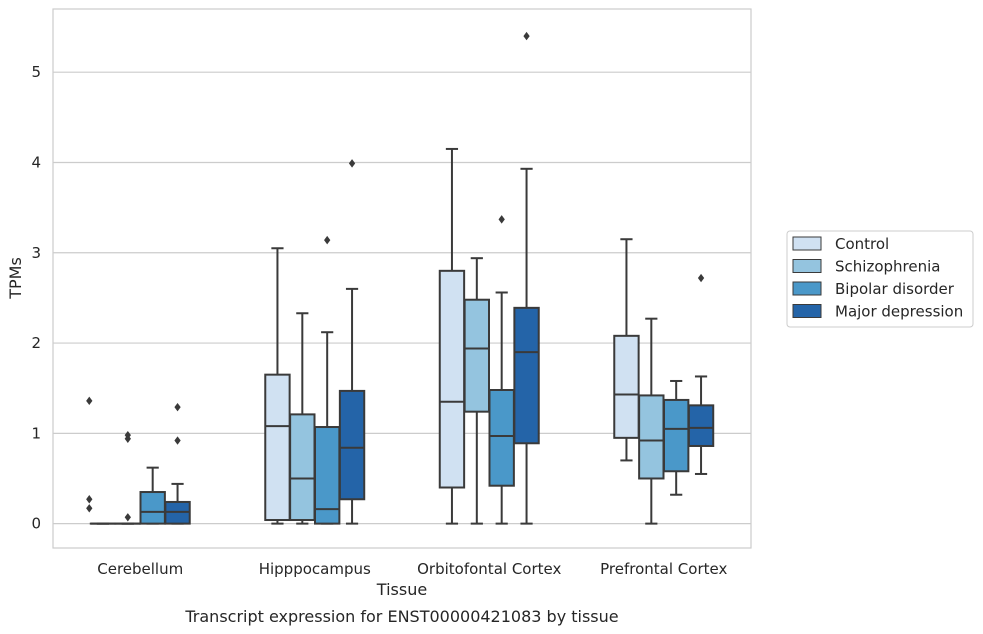  What do you see at coordinates (887, 267) in the screenshot?
I see `legend-label: Schizophrenia` at bounding box center [887, 267].